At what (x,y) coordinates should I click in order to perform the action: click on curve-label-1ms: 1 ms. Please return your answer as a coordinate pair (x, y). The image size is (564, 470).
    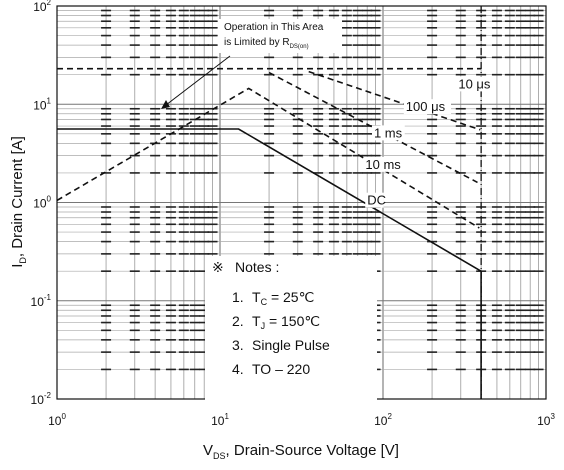
    Looking at the image, I should click on (388, 132).